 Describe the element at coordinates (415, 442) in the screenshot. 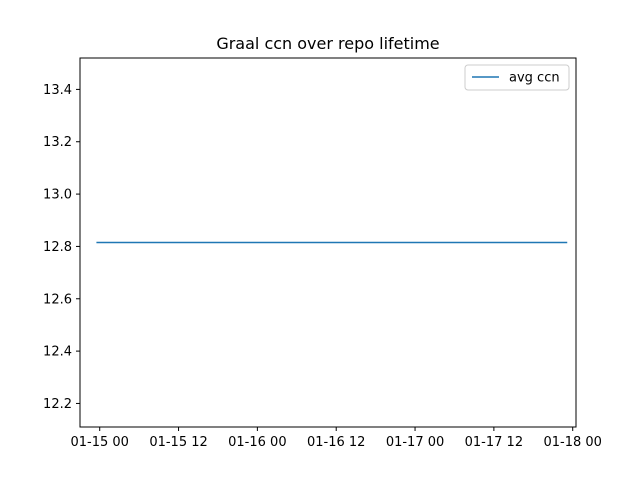

I see `x-tick-label: 01-17 00` at that location.